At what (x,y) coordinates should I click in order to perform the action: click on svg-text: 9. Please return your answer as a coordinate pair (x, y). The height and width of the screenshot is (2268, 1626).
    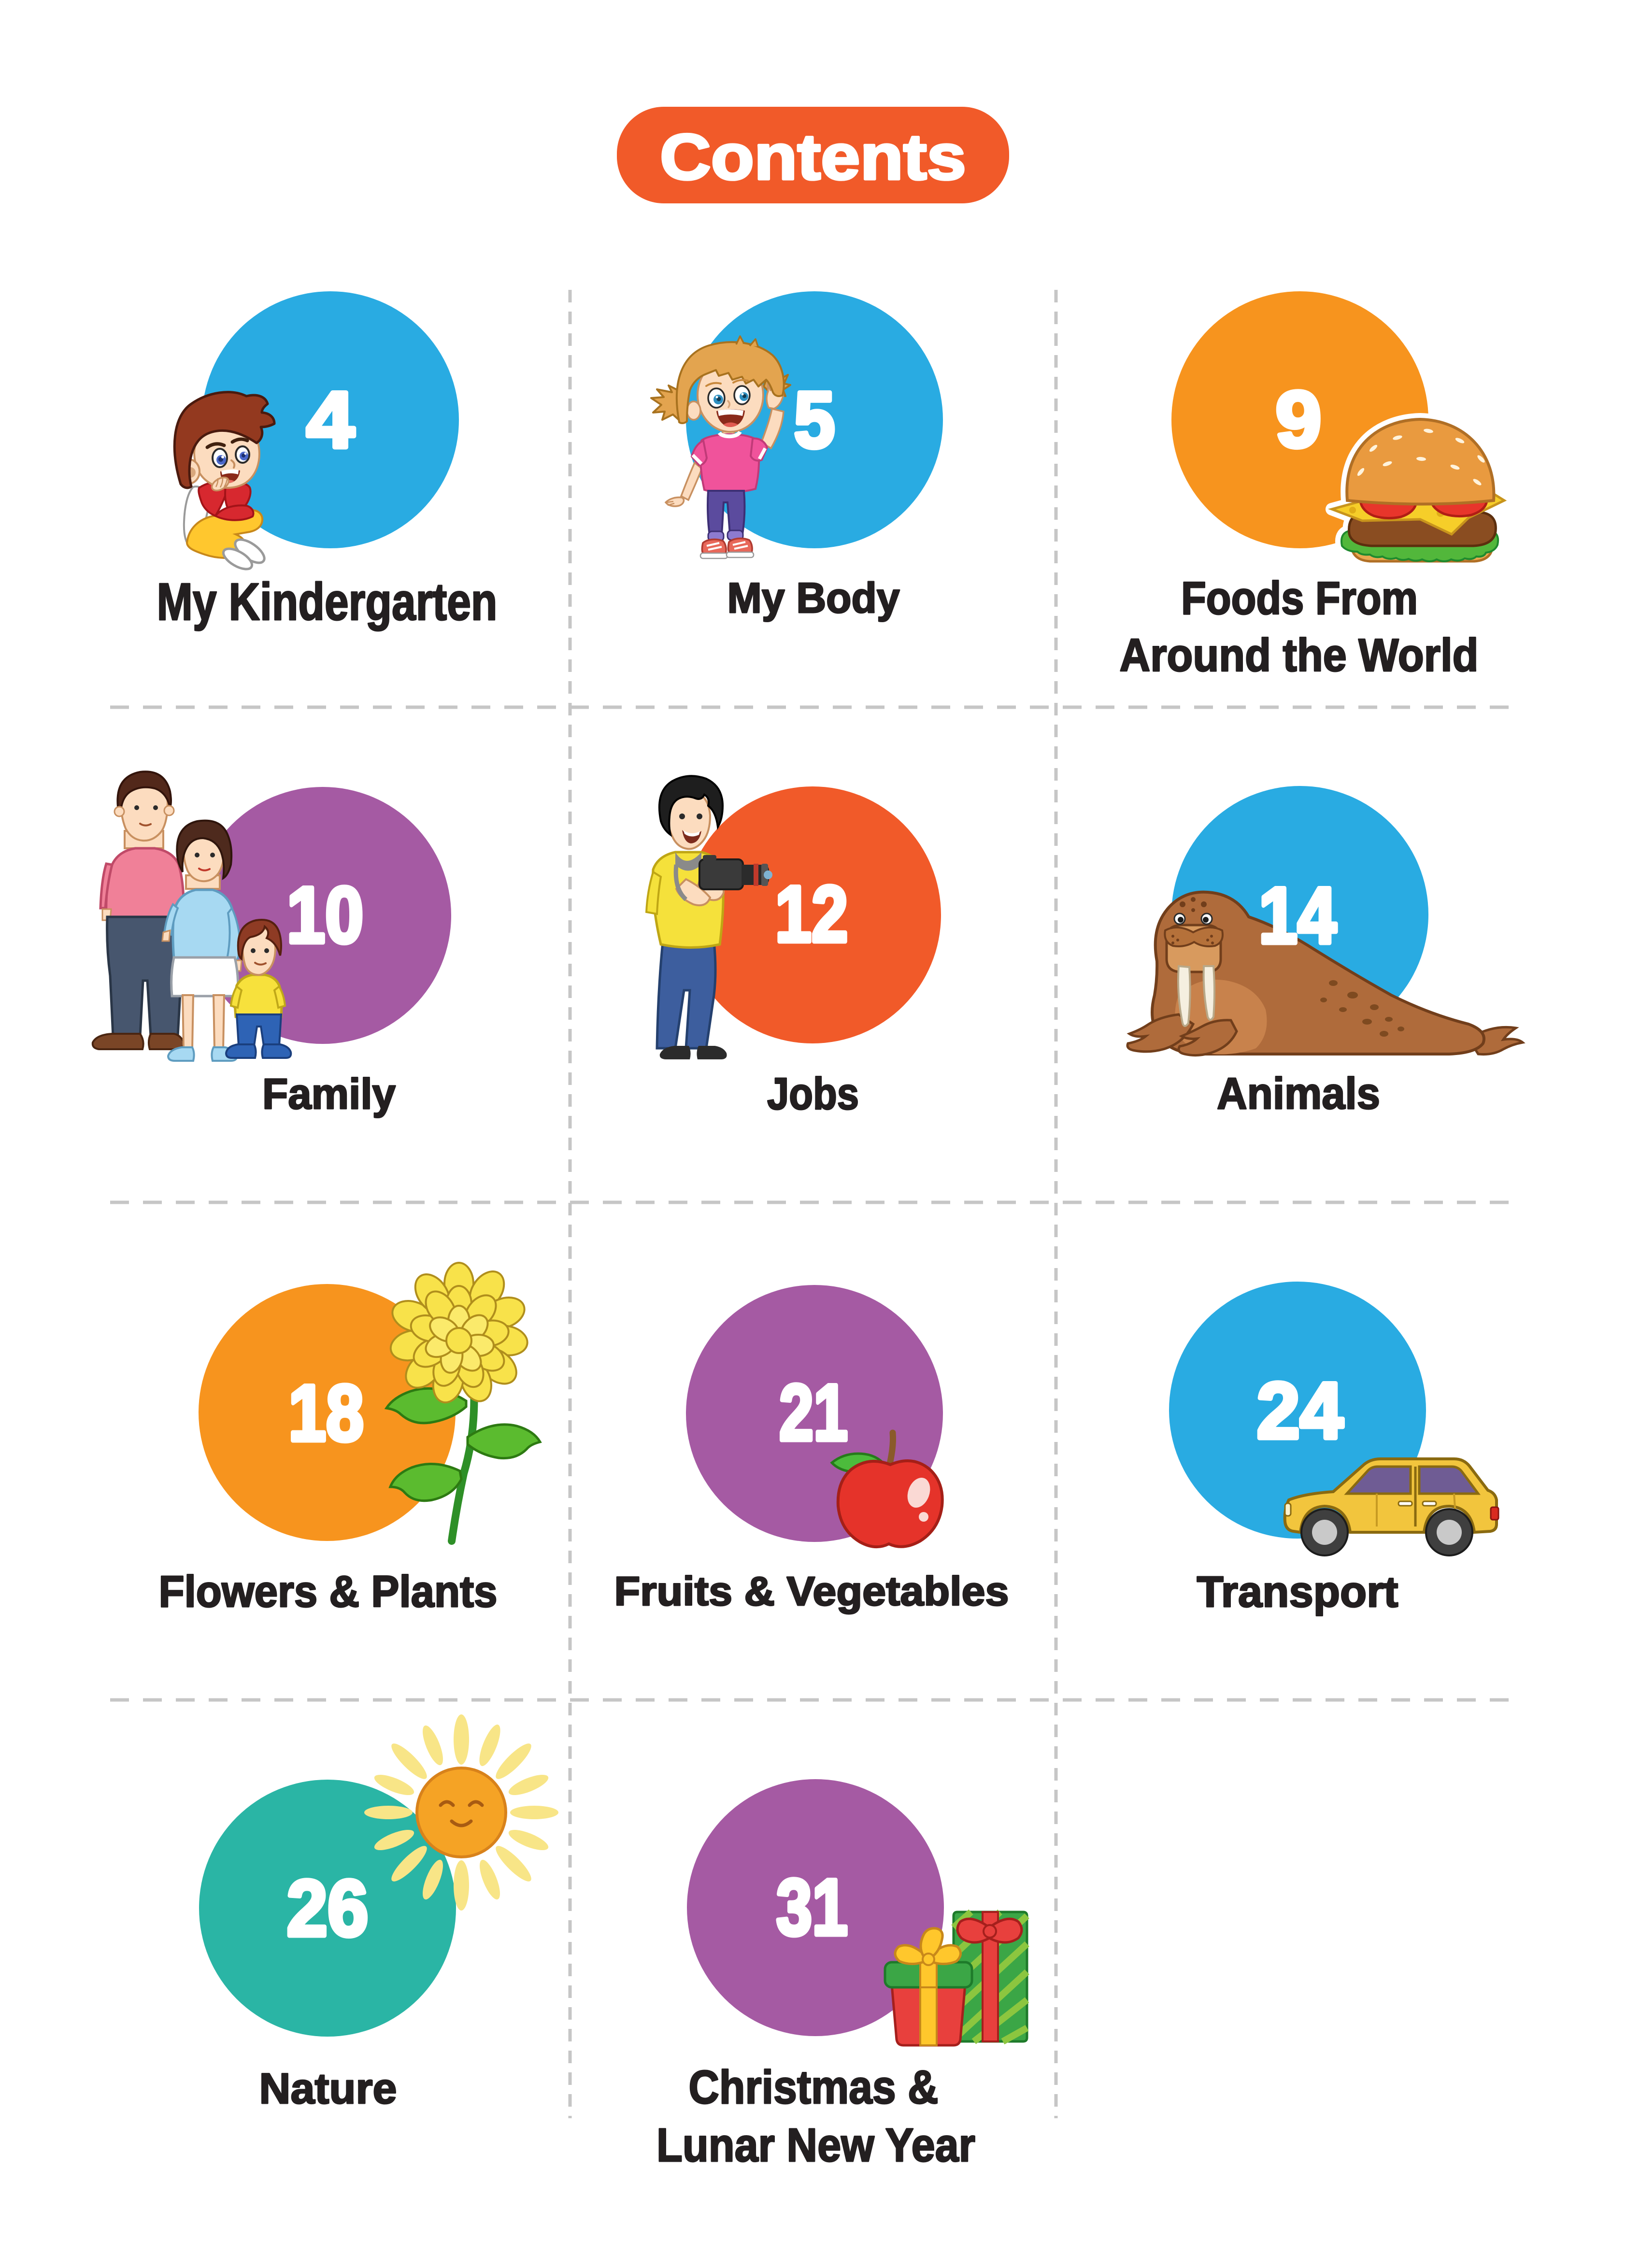
    Looking at the image, I should click on (1299, 419).